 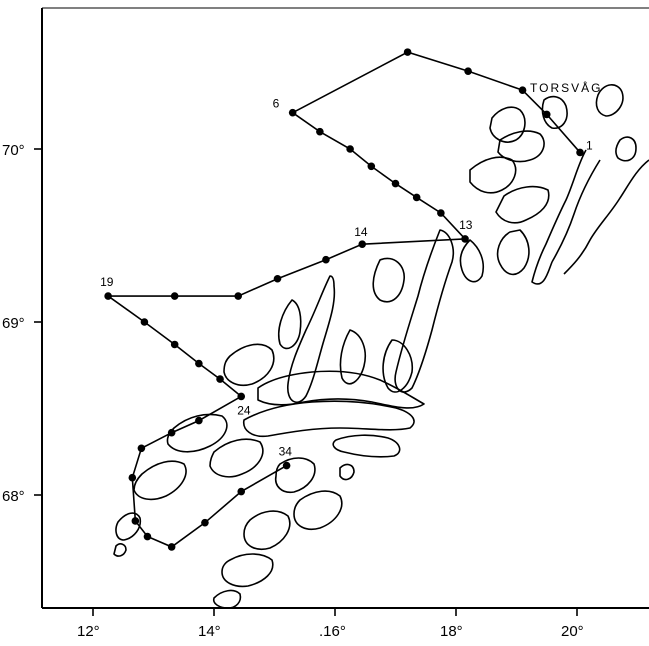 What do you see at coordinates (209, 631) in the screenshot?
I see `x-tick-label-14: 14°` at bounding box center [209, 631].